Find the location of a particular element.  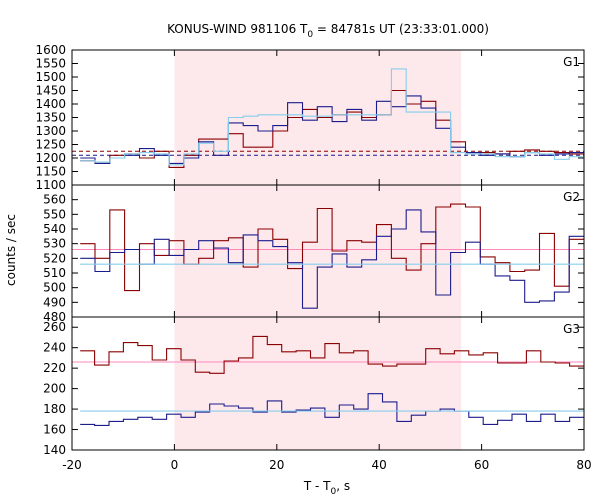

chart-title-main: KONUS-WIND 981106 T is located at coordinates (237, 29).